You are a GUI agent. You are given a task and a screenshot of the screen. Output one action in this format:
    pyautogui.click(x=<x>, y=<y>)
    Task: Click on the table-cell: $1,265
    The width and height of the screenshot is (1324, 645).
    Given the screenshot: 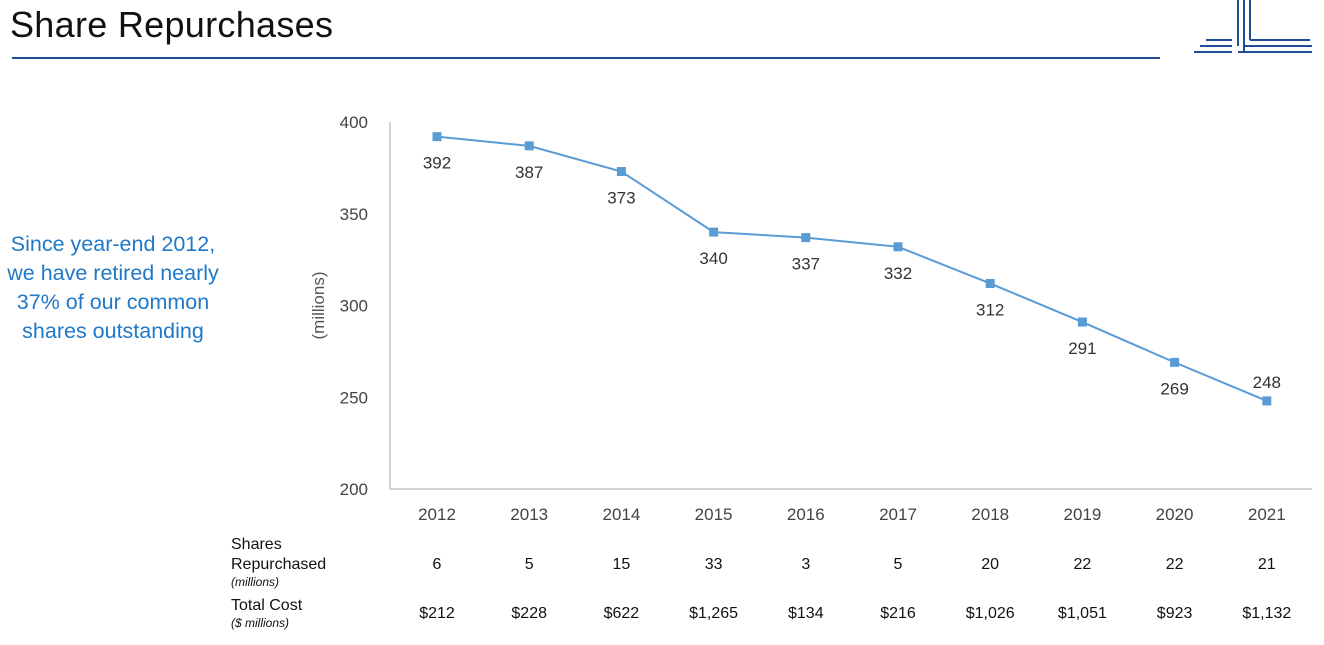 What is the action you would take?
    pyautogui.click(x=714, y=613)
    